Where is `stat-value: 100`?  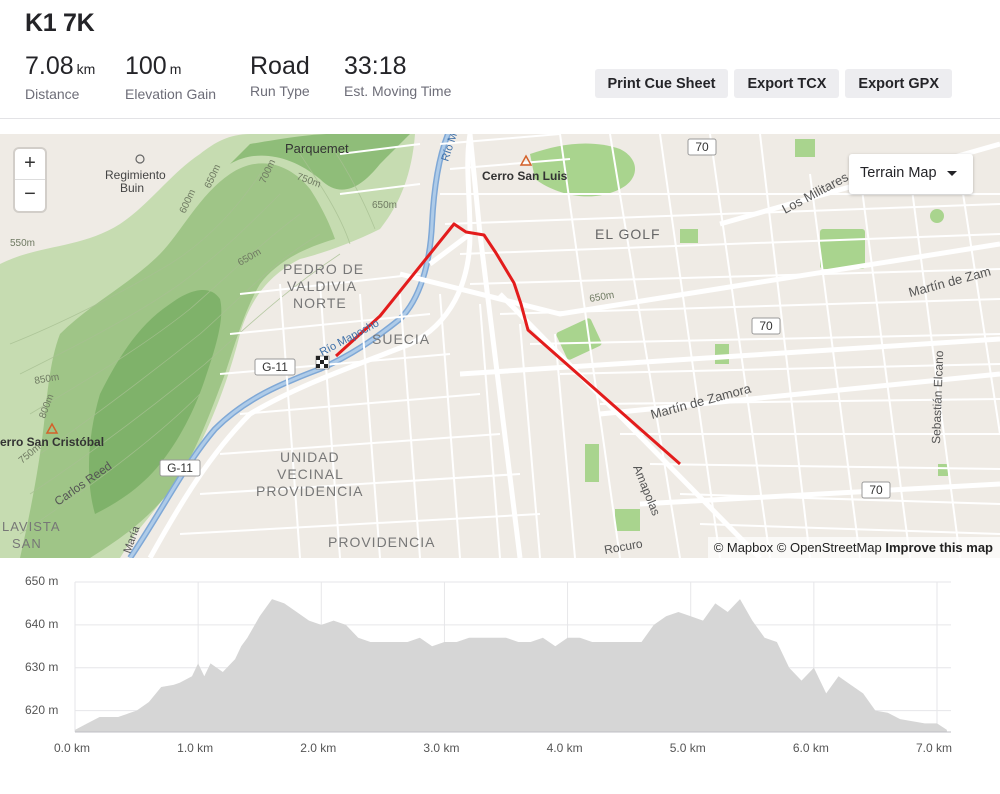
stat-value: 100 is located at coordinates (146, 66).